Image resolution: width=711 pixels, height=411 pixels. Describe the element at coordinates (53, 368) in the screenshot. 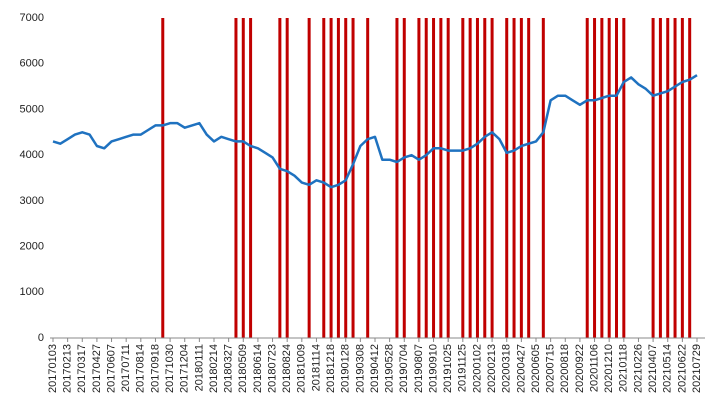

I see `x-tick-label: 20170103` at that location.